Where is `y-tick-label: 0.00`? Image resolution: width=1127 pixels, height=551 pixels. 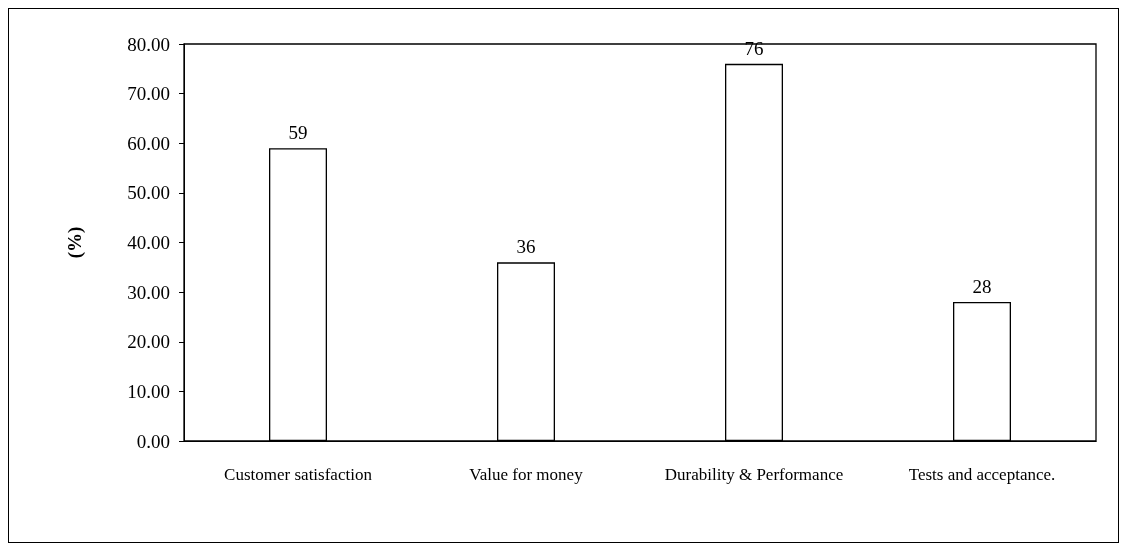 y-tick-label: 0.00 is located at coordinates (153, 441).